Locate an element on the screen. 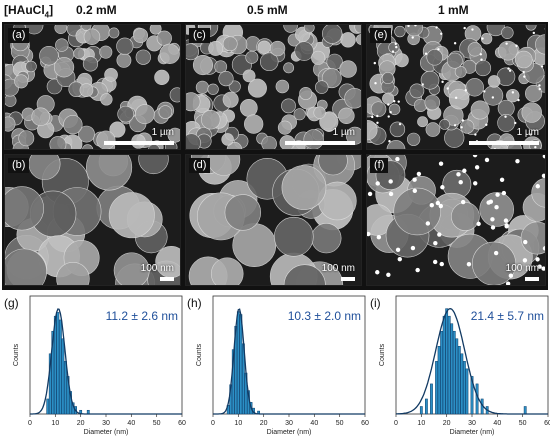 Image resolution: width=550 pixels, height=440 pixels. sem-panel-f: (f) 100 nm is located at coordinates (456, 220).